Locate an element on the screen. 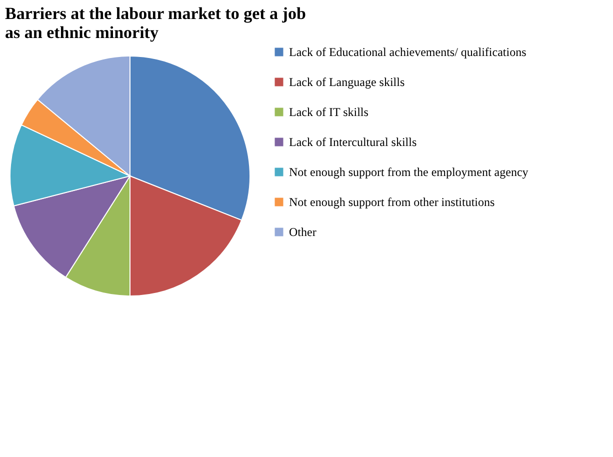 This screenshot has height=457, width=613. chart-title: Barriers at the labour market to get a job as an ethnic minority is located at coordinates (155, 23).